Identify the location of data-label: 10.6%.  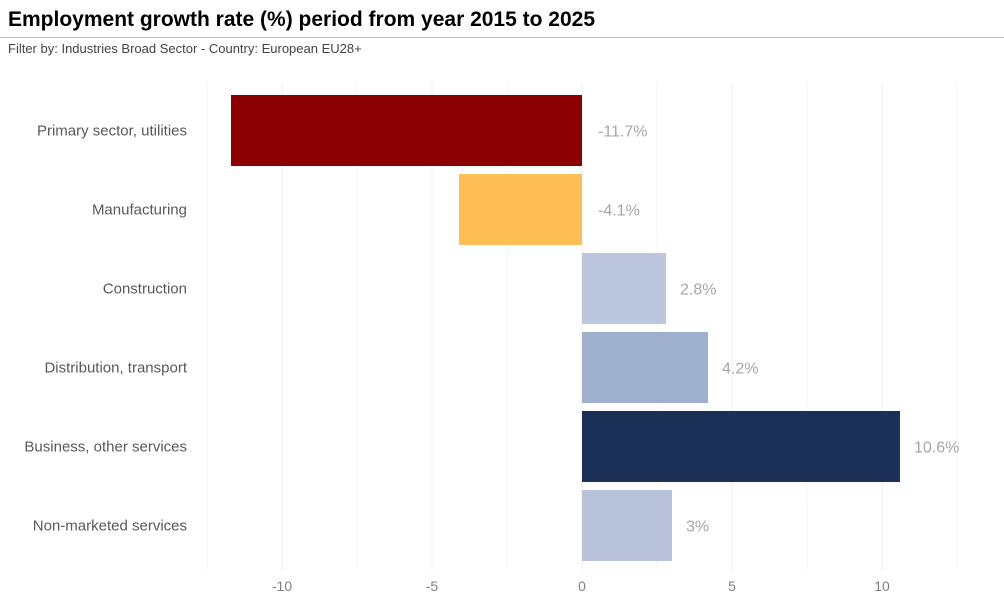
(936, 448).